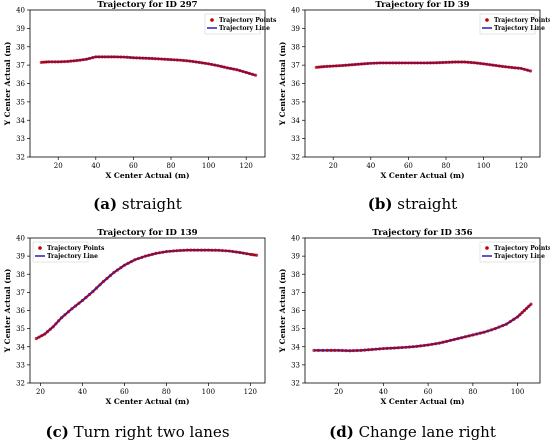 Image resolution: width=550 pixels, height=448 pixels. What do you see at coordinates (137, 204) in the screenshot?
I see `caption-a: (a) straight` at bounding box center [137, 204].